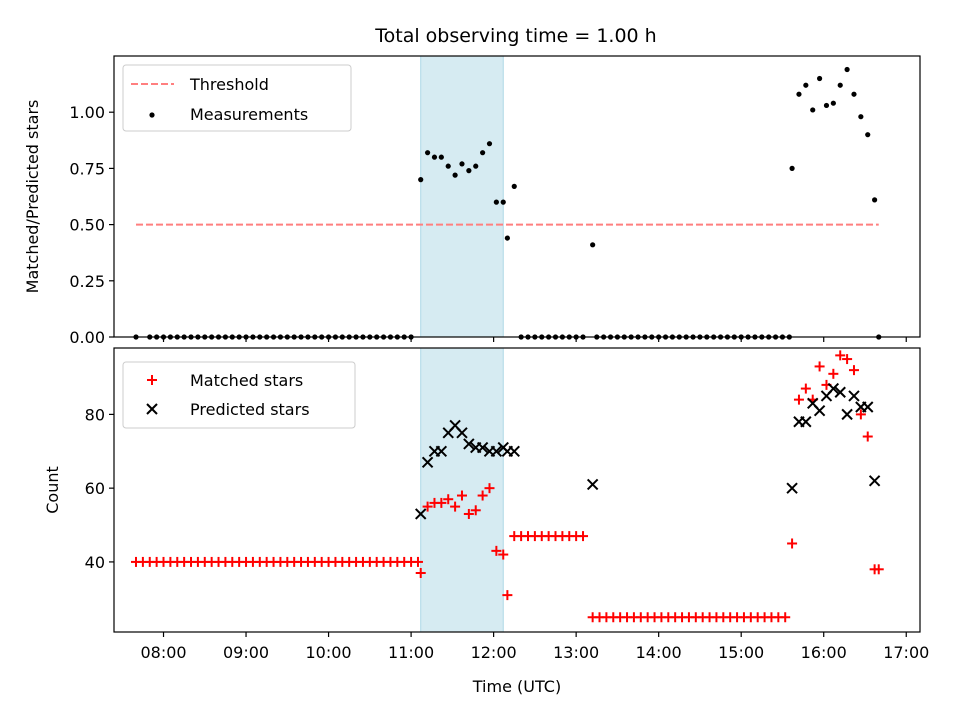 This screenshot has height=720, width=960. Describe the element at coordinates (514, 451) in the screenshot. I see `predicted-point-14-b` at that location.